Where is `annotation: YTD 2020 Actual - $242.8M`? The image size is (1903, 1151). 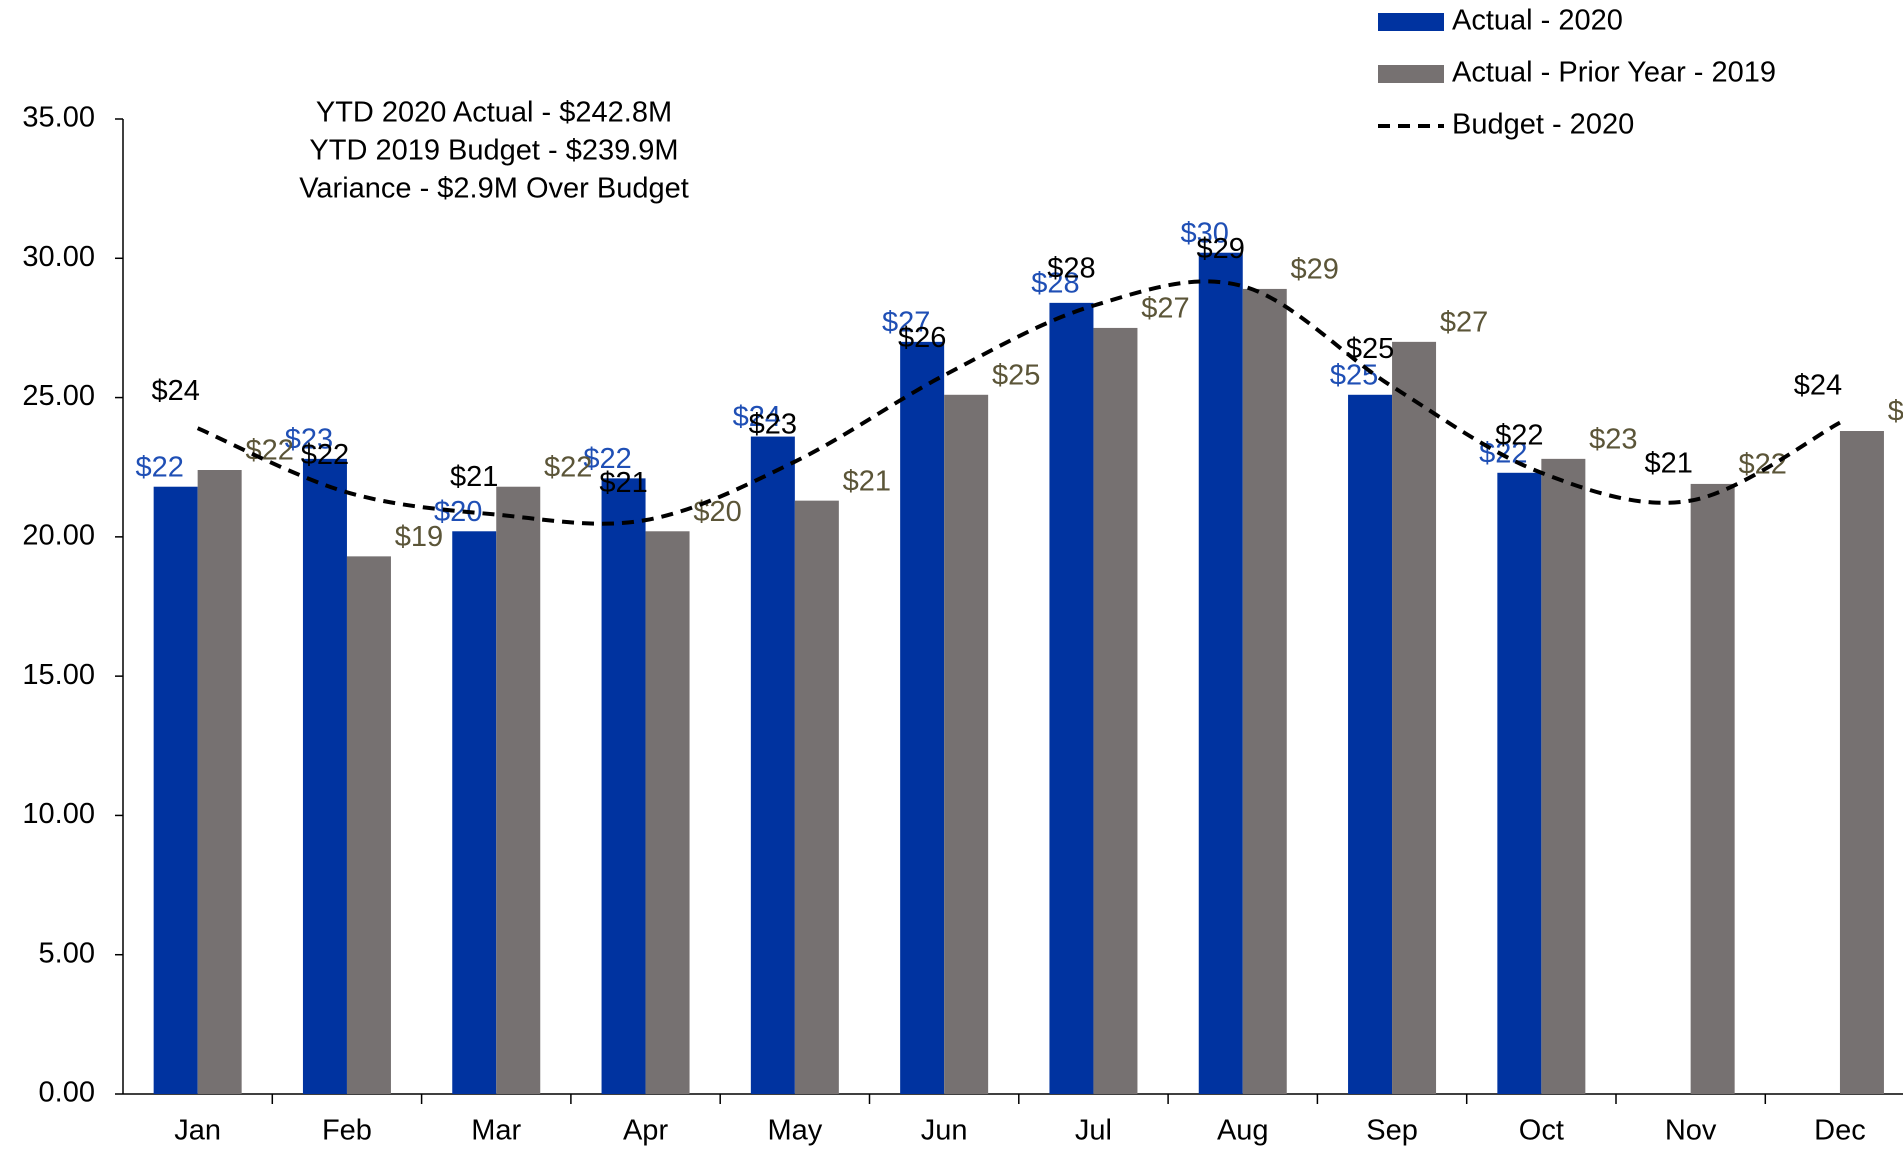 annotation: YTD 2020 Actual - $242.8M is located at coordinates (494, 113).